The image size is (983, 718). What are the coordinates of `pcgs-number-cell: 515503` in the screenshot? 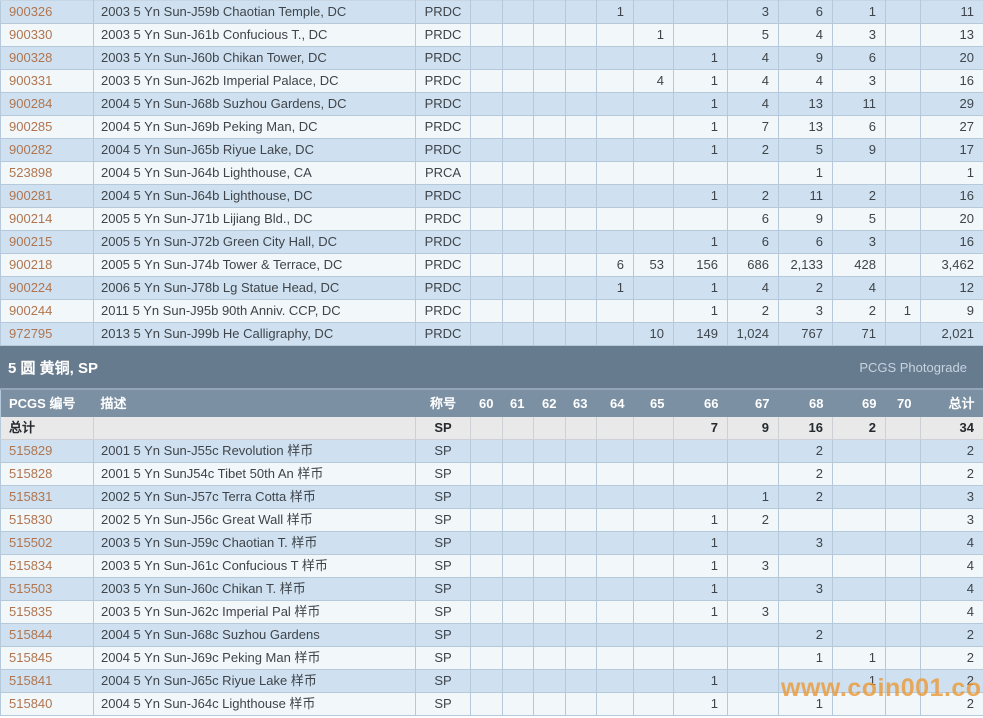 It's located at (47, 589).